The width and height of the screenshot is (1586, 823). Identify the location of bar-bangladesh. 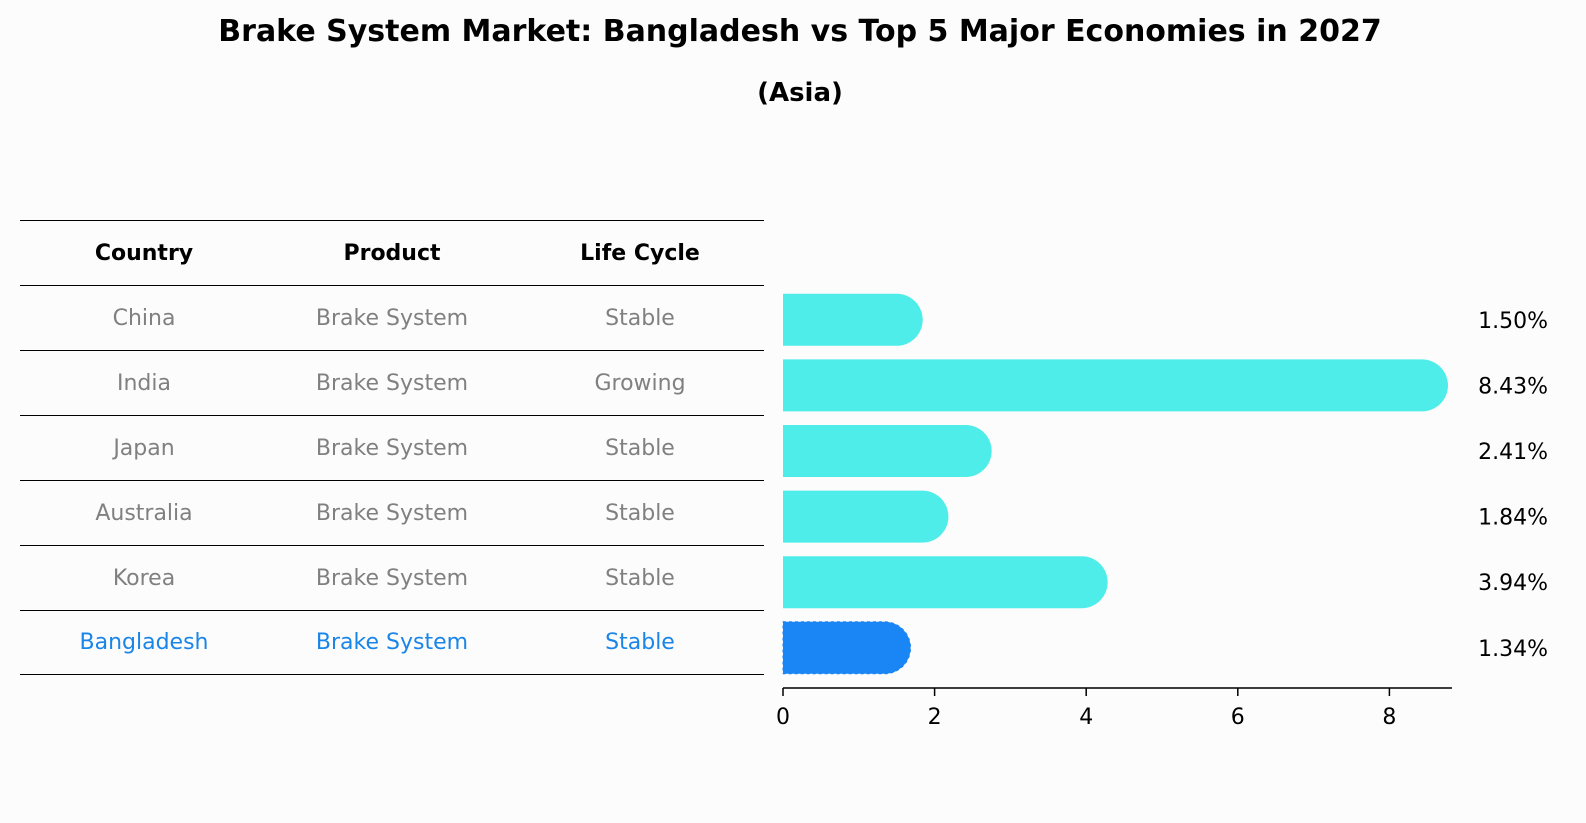
(847, 648).